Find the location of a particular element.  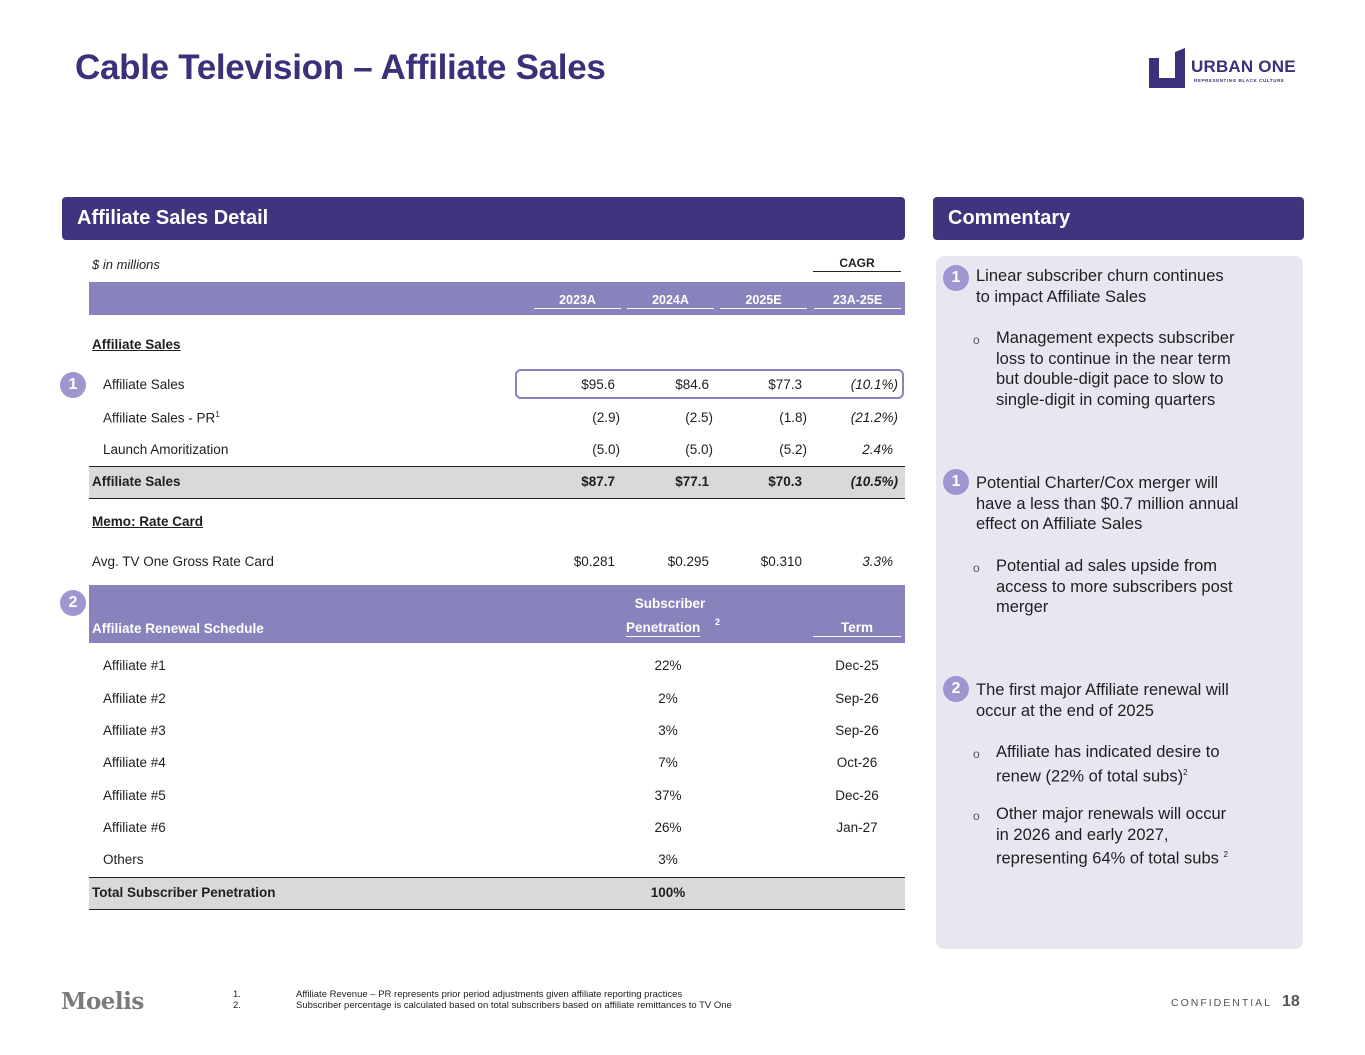

renewal-label: Affiliate #4 is located at coordinates (134, 762).